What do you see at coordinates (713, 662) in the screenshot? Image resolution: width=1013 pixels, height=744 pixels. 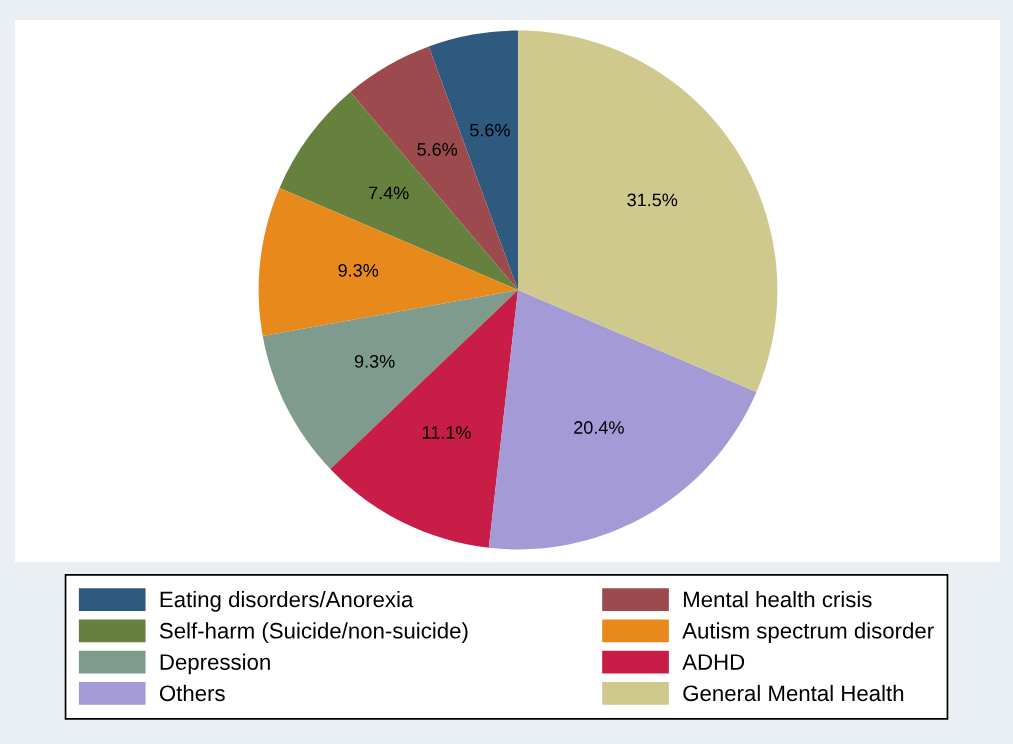 I see `legend-label: ADHD` at bounding box center [713, 662].